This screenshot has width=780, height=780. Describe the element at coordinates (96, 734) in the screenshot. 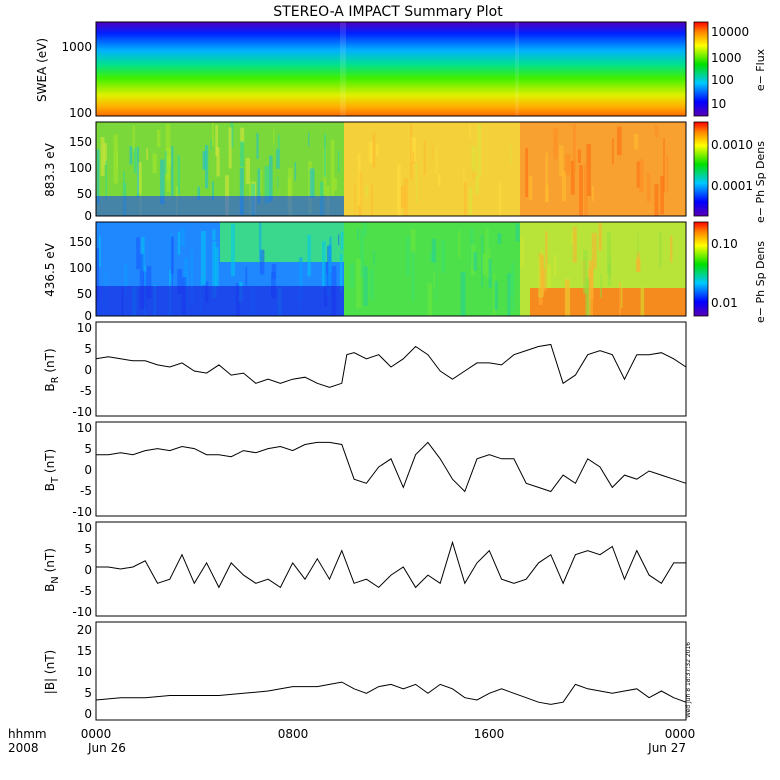

I see `xtick-0000-start: 0000` at that location.